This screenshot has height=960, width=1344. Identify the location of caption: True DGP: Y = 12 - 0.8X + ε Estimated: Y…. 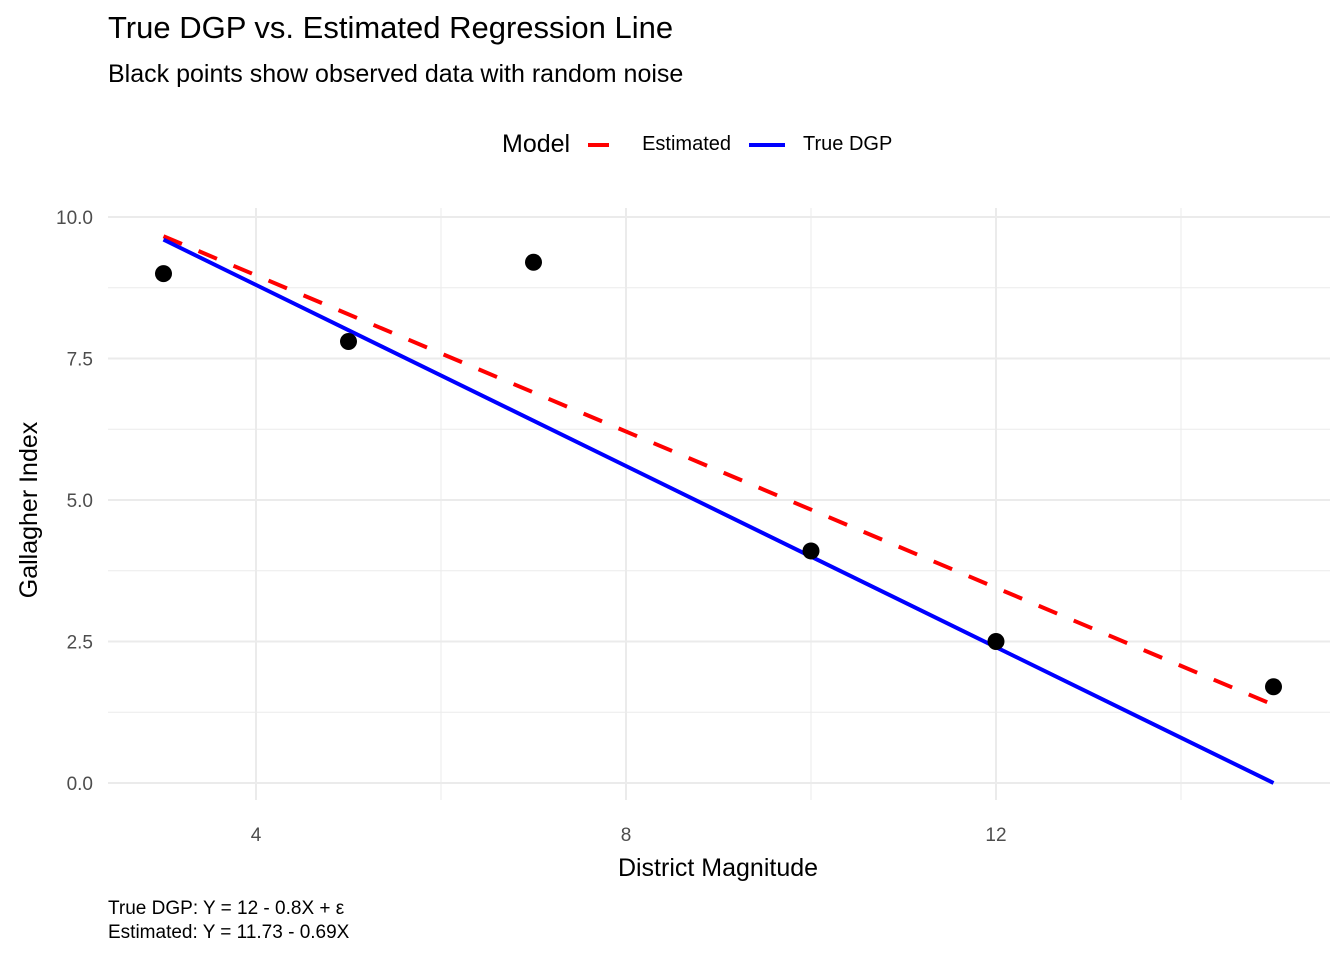
(228, 921).